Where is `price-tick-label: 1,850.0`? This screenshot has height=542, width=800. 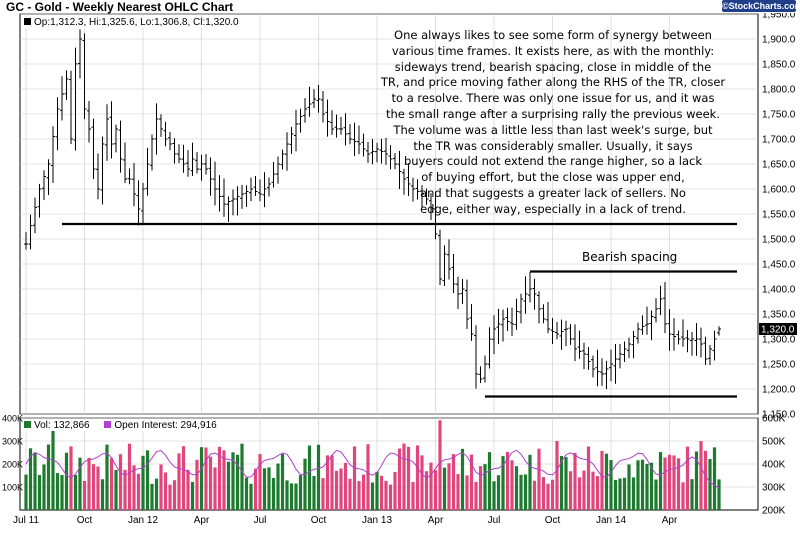
price-tick-label: 1,850.0 is located at coordinates (779, 65).